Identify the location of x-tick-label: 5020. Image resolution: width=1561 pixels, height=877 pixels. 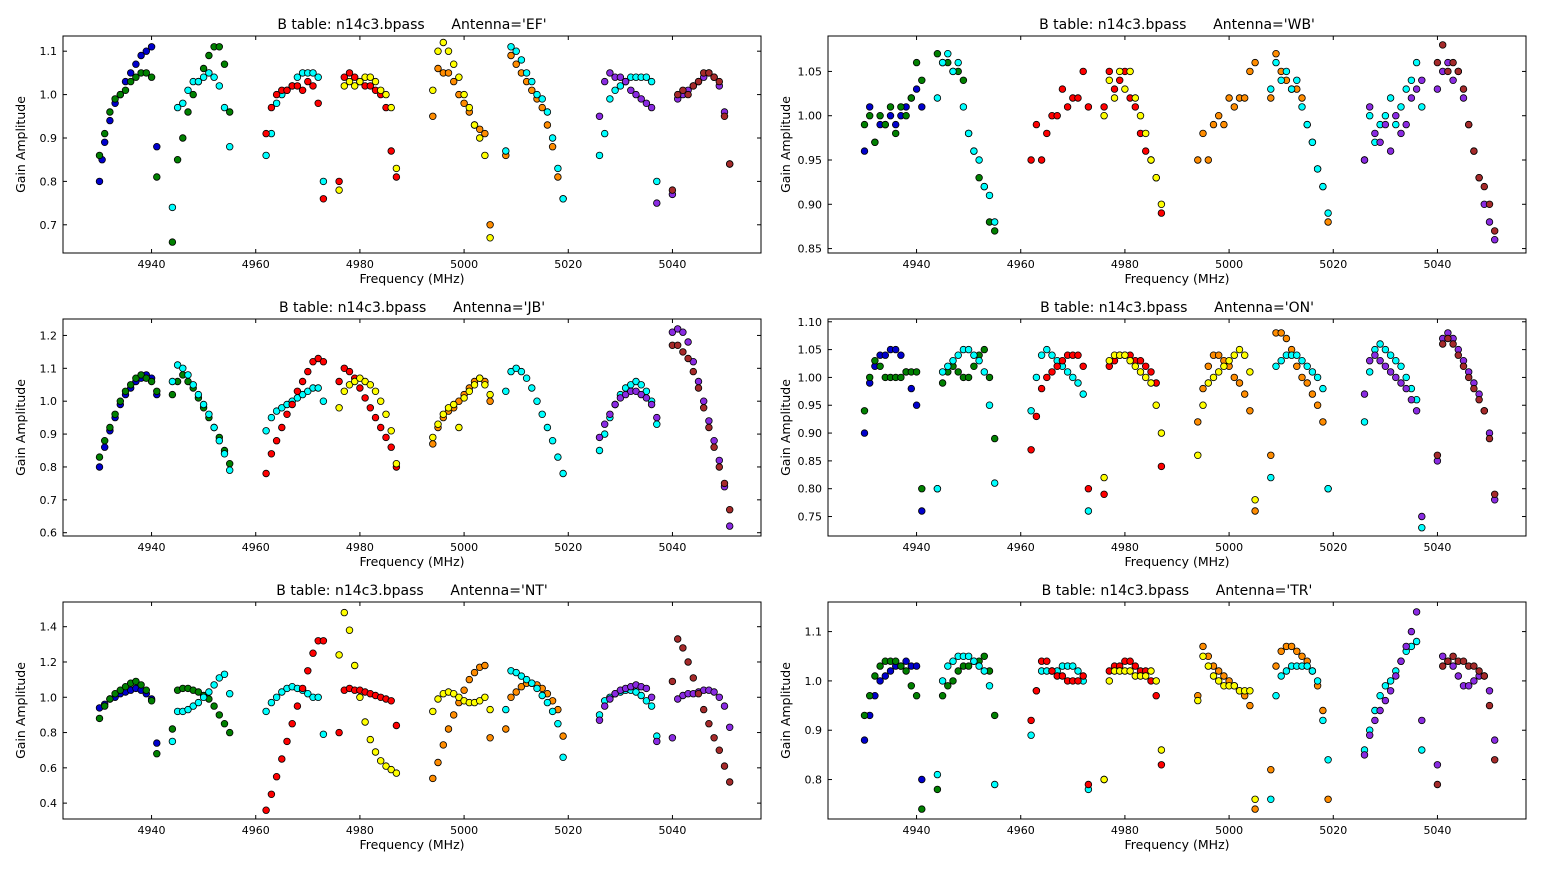
(568, 830).